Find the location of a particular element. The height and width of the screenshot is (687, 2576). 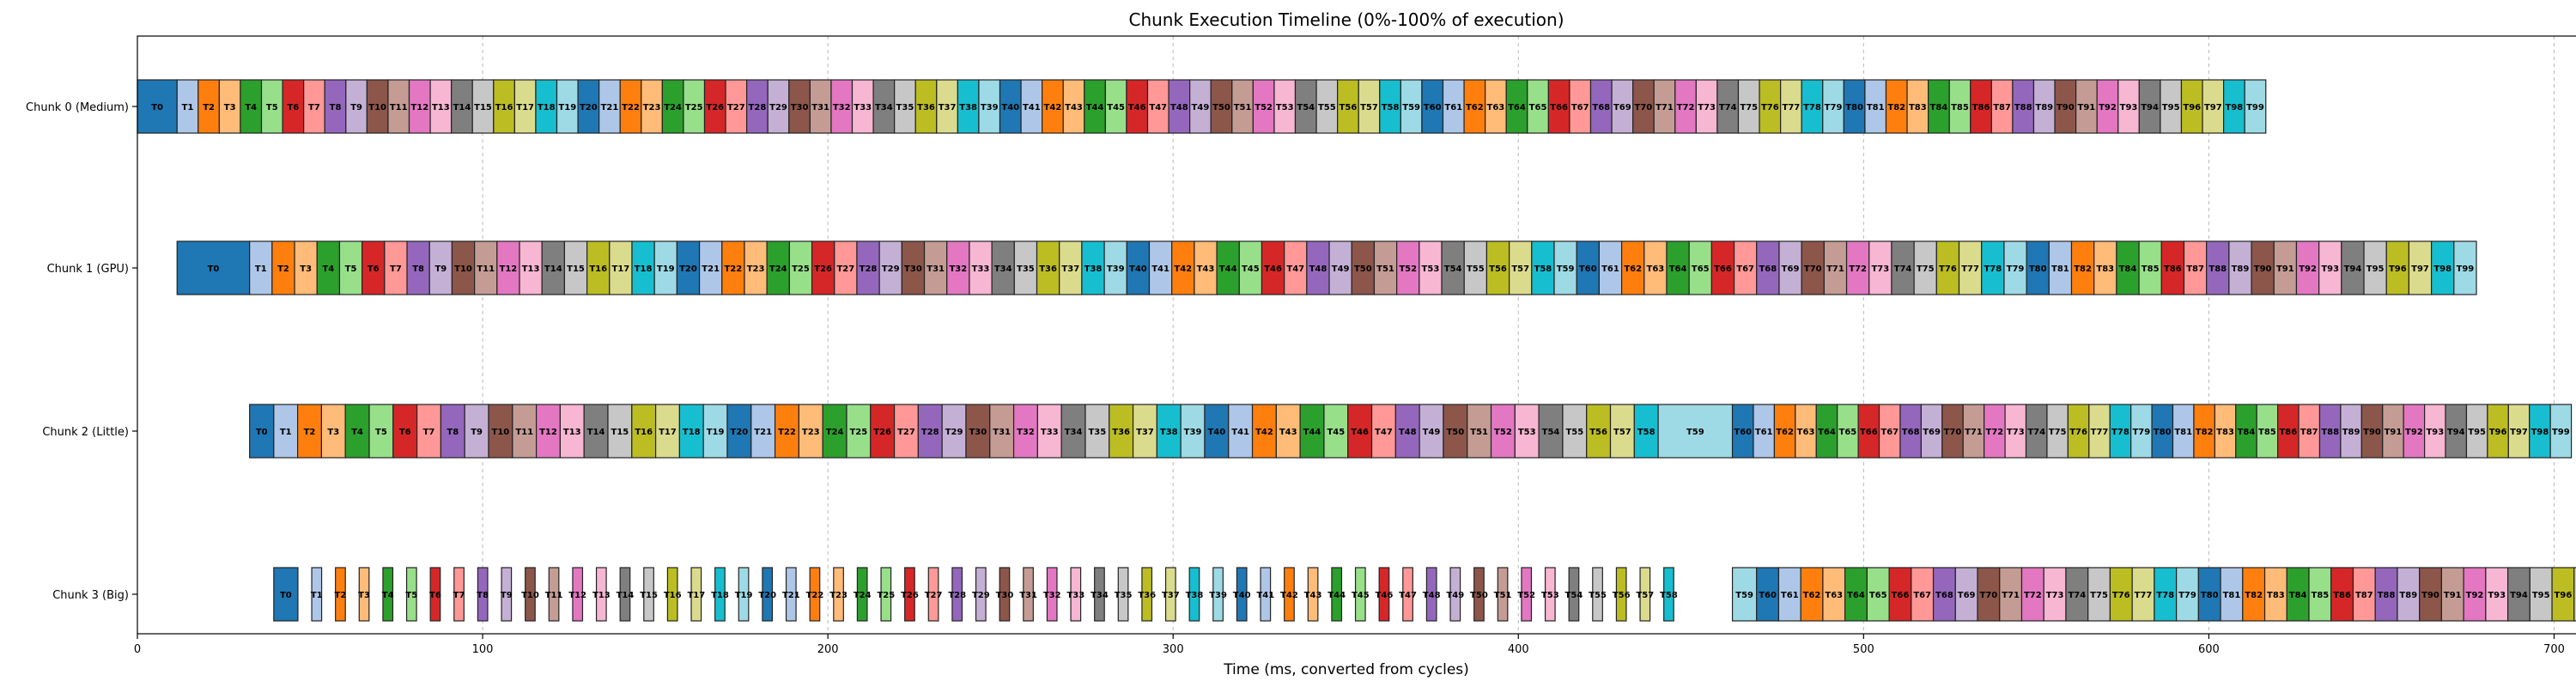

task-label: T88 is located at coordinates (2387, 595).